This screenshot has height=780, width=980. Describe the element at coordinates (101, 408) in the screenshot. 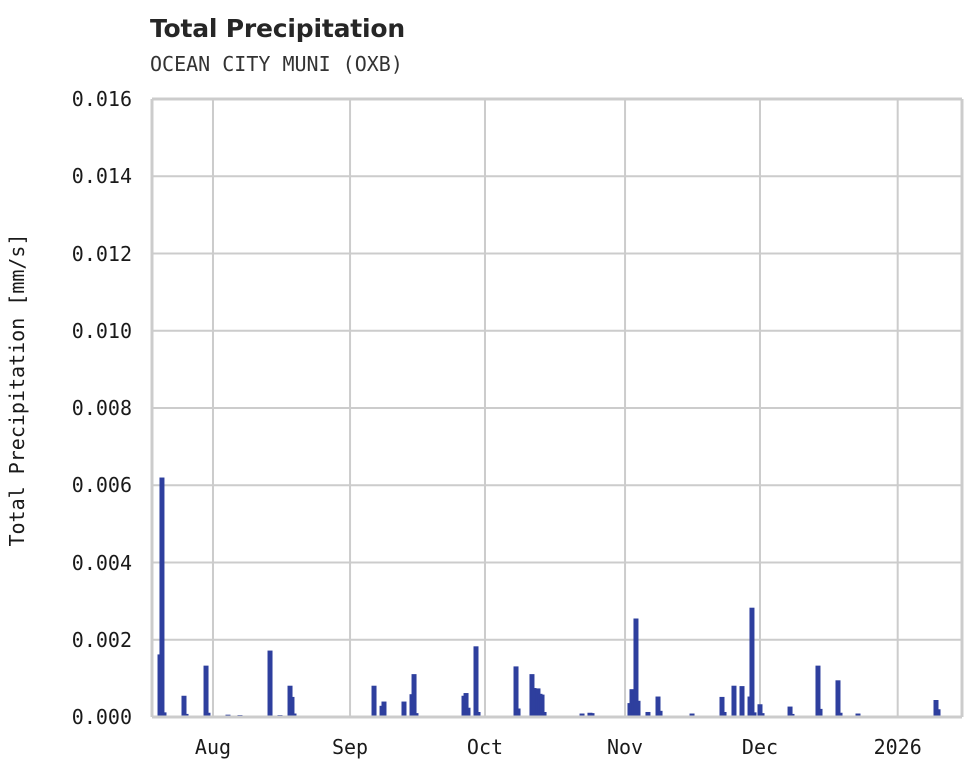

I see `y-tick-label: 0.008` at that location.